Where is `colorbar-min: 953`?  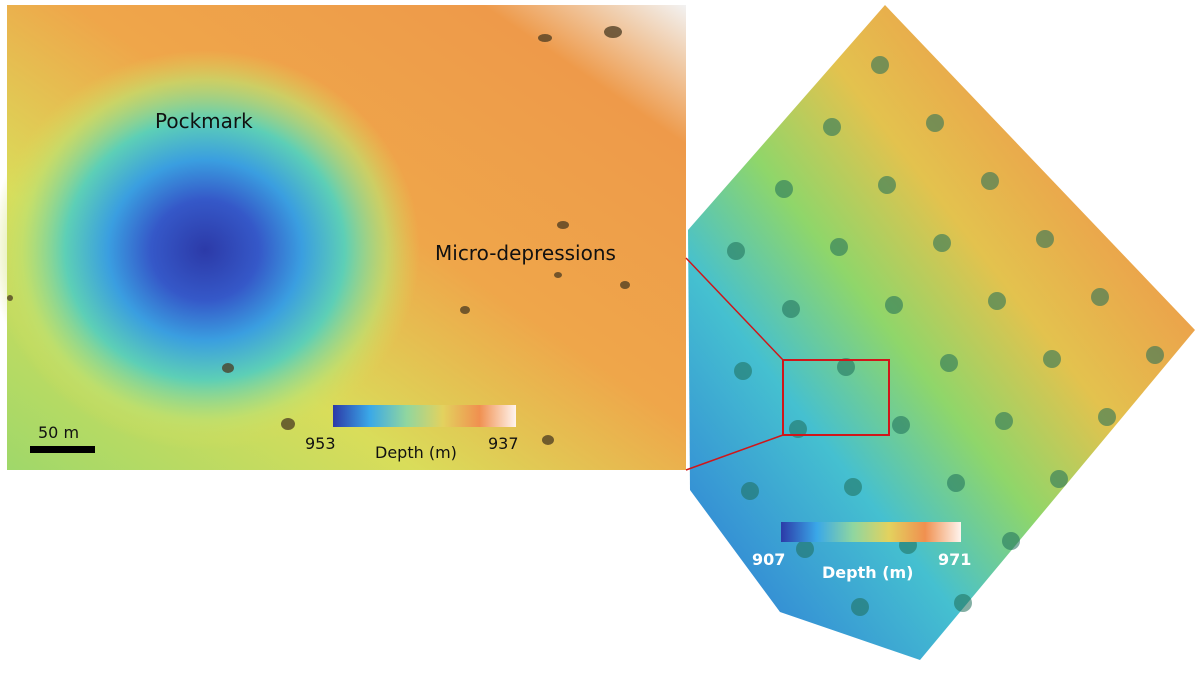
colorbar-min: 953 is located at coordinates (320, 443).